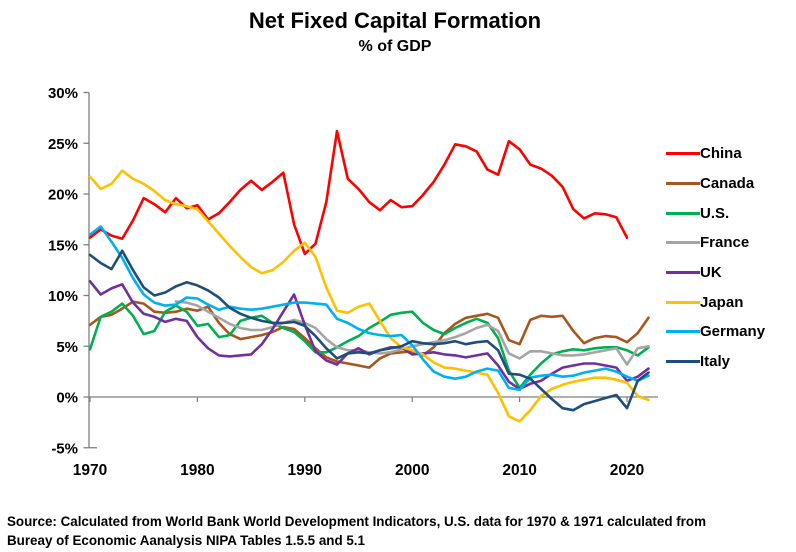 The width and height of the screenshot is (796, 552). What do you see at coordinates (64, 448) in the screenshot?
I see `y-axis-tick-label: -5%` at bounding box center [64, 448].